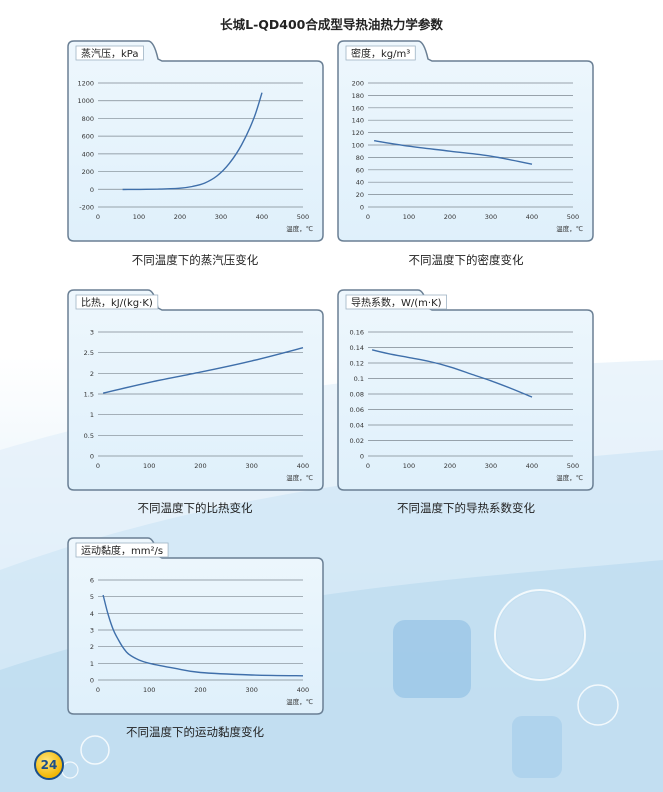  Describe the element at coordinates (357, 348) in the screenshot. I see `y-tick-label: 0.14` at that location.